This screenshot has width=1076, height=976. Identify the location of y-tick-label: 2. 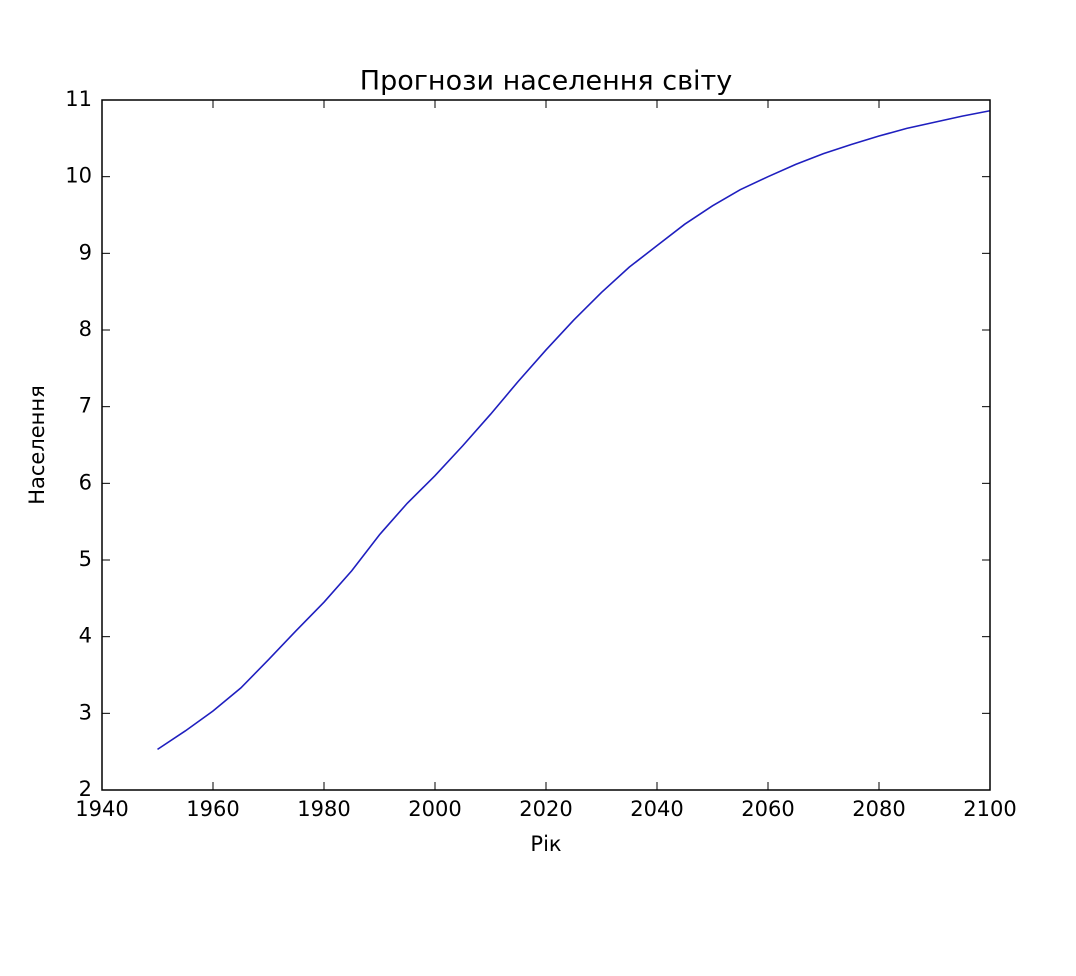
(85, 789).